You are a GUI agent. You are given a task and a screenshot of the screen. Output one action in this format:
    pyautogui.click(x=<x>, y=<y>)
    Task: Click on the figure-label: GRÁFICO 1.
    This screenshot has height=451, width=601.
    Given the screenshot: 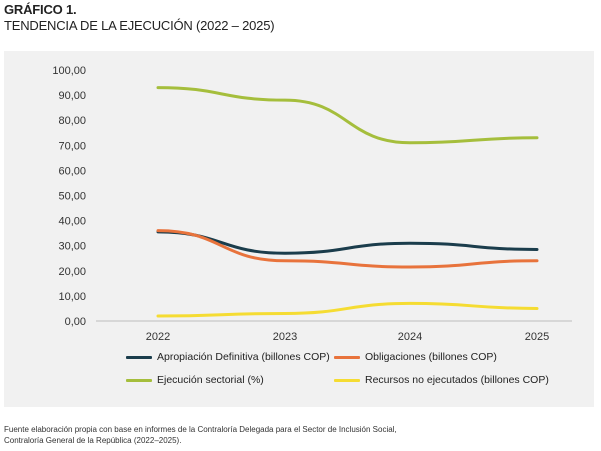 What is the action you would take?
    pyautogui.click(x=40, y=9)
    